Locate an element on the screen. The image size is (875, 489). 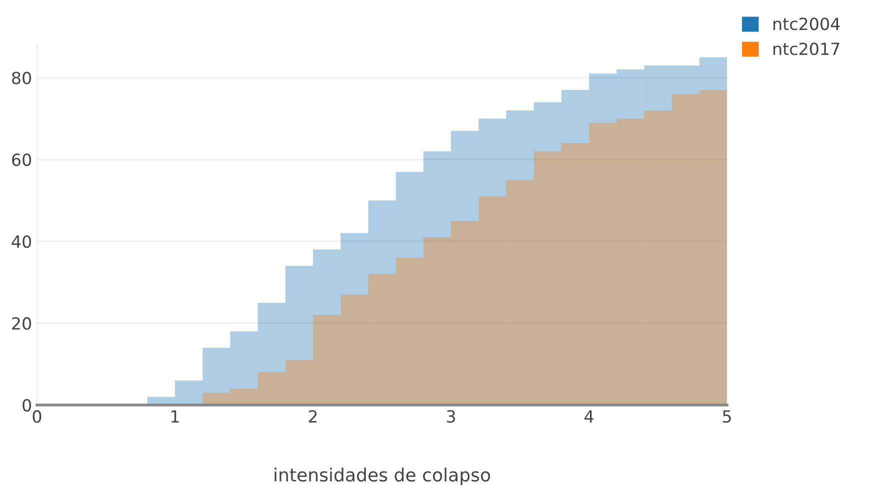
x-tick-label: 5 is located at coordinates (726, 416).